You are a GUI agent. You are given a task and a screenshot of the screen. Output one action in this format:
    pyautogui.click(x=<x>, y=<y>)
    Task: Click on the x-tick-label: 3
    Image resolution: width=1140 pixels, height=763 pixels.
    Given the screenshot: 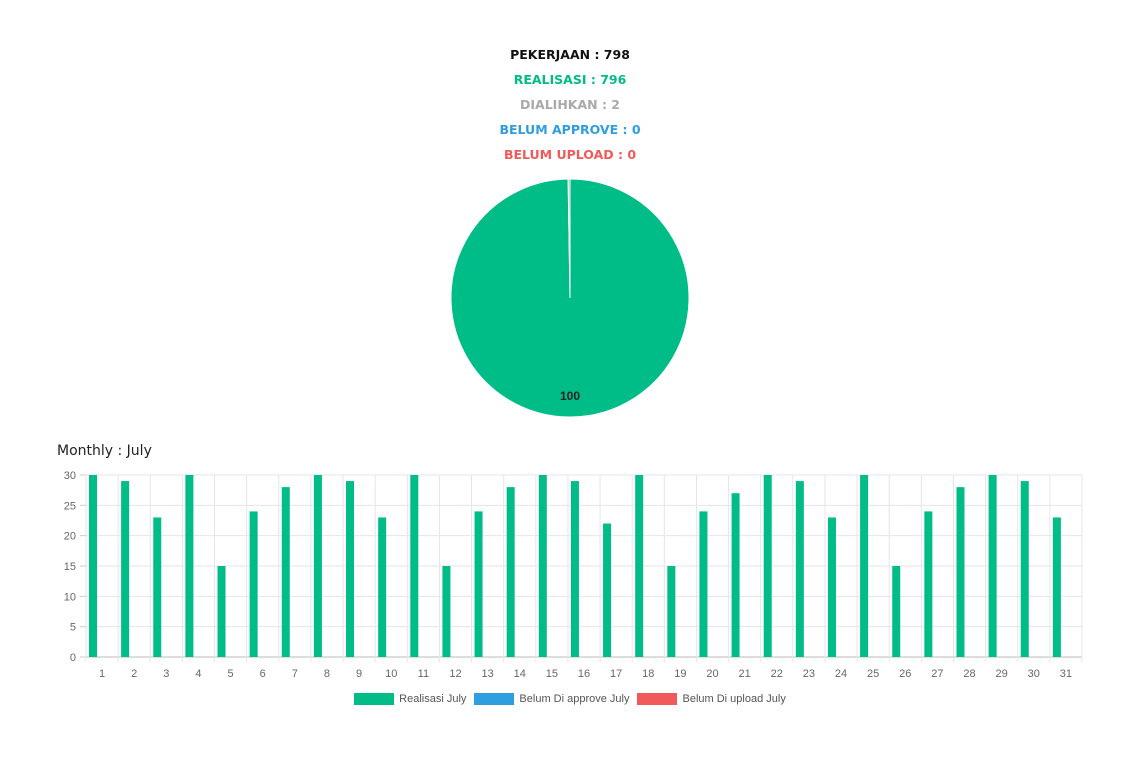 What is the action you would take?
    pyautogui.click(x=166, y=674)
    